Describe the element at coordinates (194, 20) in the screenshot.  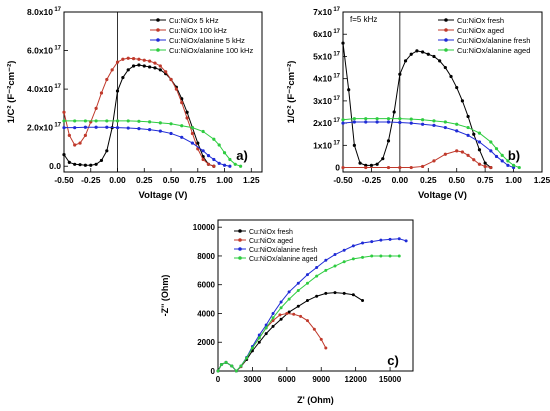
I see `legend-label: Cu:NiOx 5 kHz` at that location.